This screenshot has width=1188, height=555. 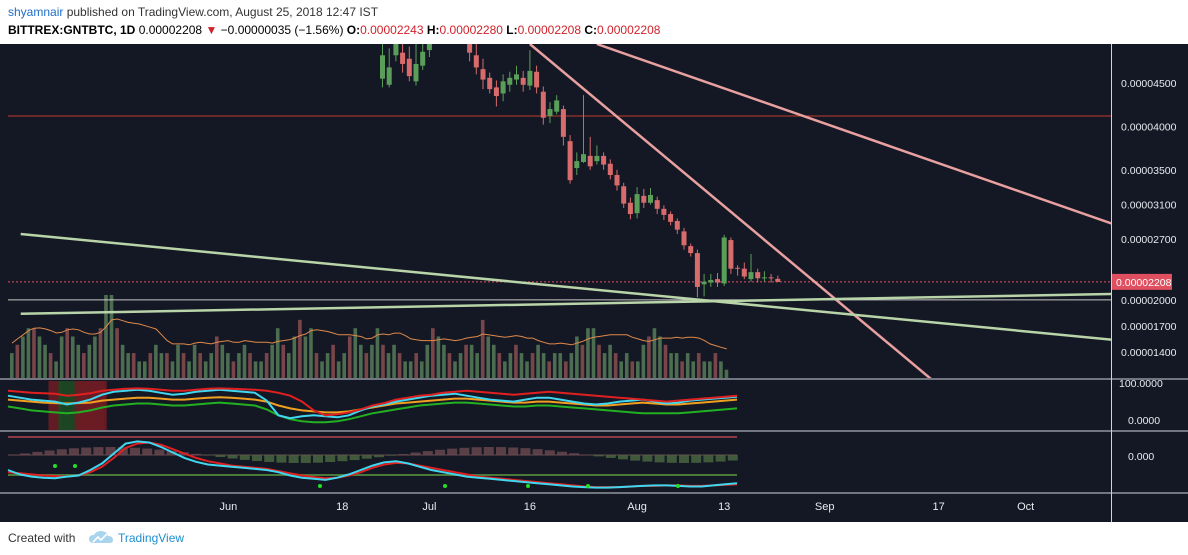 What do you see at coordinates (1149, 171) in the screenshot?
I see `price-axis-tick: 0.00003500` at bounding box center [1149, 171].